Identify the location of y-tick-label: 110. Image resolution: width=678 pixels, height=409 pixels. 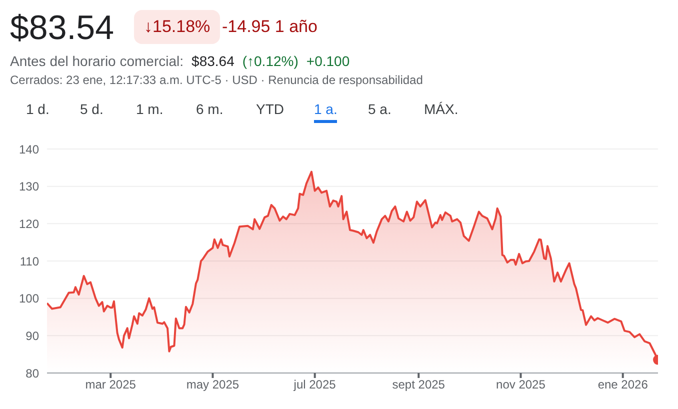
(30, 261).